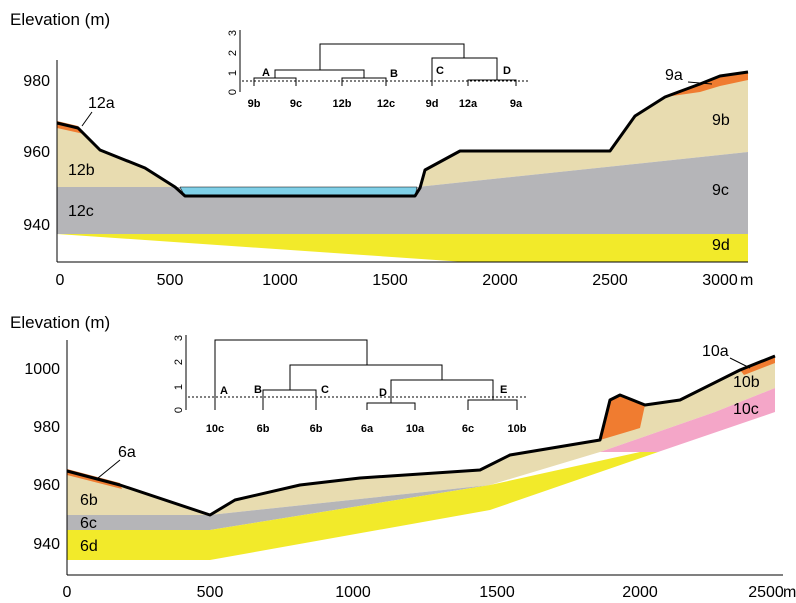  What do you see at coordinates (367, 429) in the screenshot?
I see `leaf-label: 6a` at bounding box center [367, 429].